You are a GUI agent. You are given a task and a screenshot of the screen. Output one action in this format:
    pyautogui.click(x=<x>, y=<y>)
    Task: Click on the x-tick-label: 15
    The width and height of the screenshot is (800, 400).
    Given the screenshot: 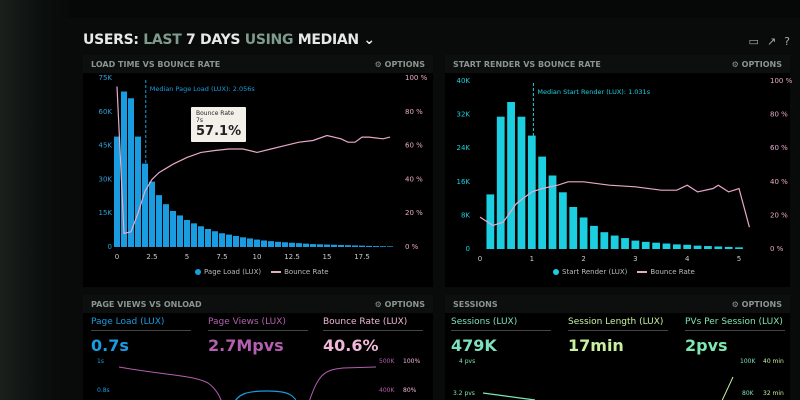 What is the action you would take?
    pyautogui.click(x=327, y=257)
    